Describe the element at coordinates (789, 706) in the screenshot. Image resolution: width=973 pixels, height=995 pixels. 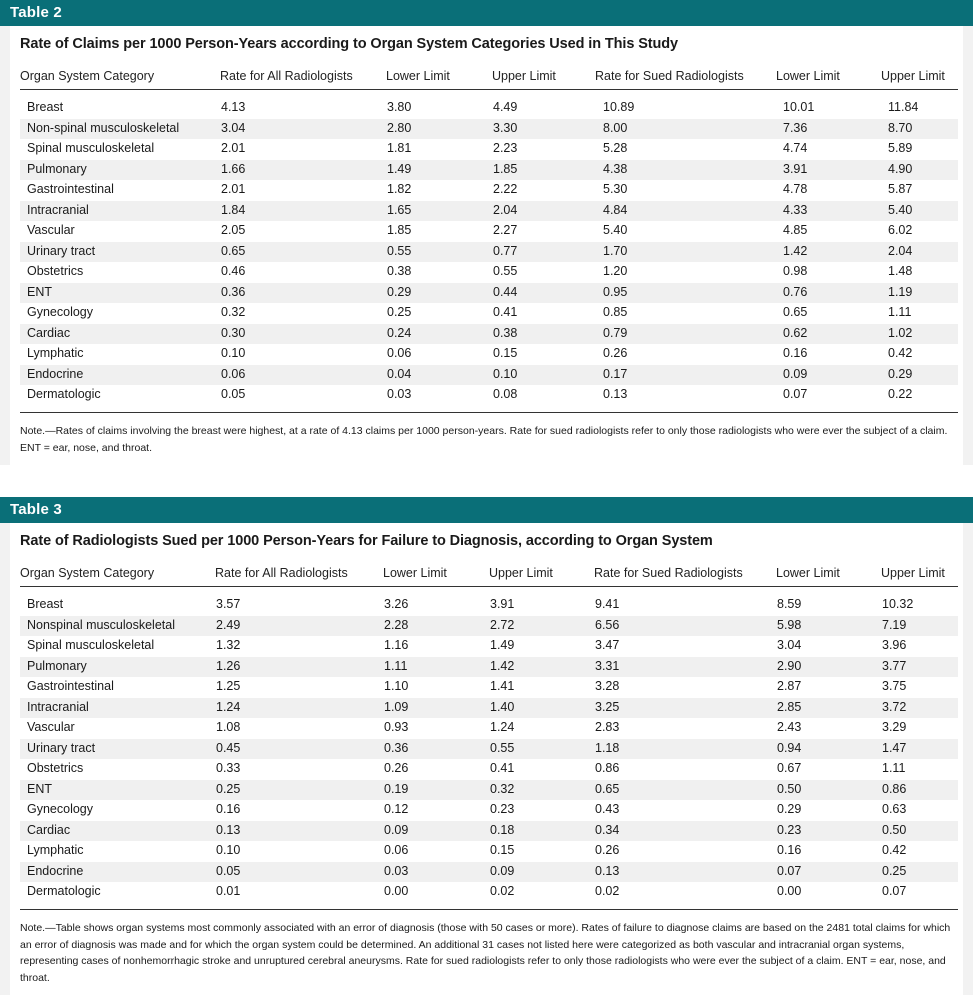
I see `value-cell: 2.85` at that location.